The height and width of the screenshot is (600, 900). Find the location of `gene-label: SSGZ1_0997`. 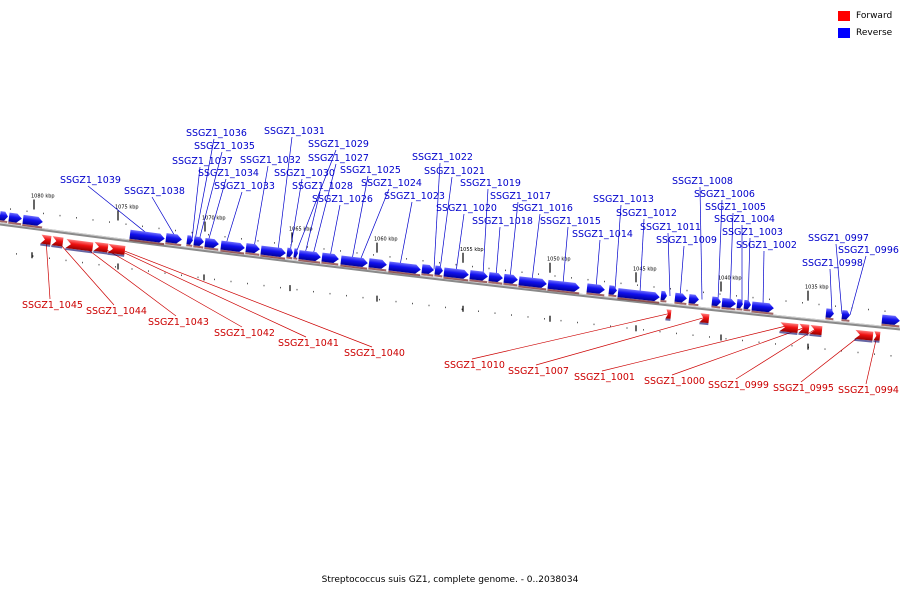

gene-label: SSGZ1_0997 is located at coordinates (838, 238).